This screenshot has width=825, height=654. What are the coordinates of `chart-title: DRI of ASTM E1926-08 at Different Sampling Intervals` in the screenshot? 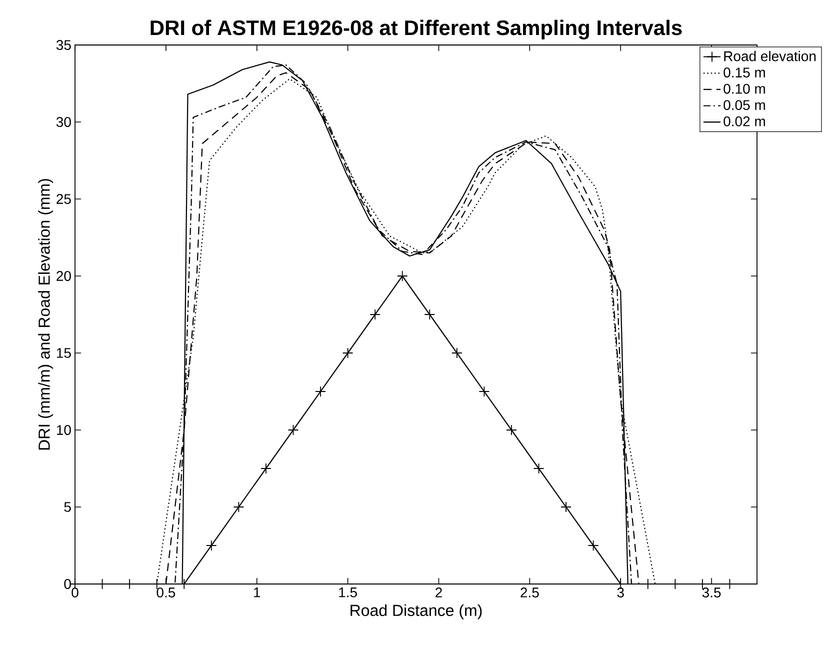 It's located at (416, 30).